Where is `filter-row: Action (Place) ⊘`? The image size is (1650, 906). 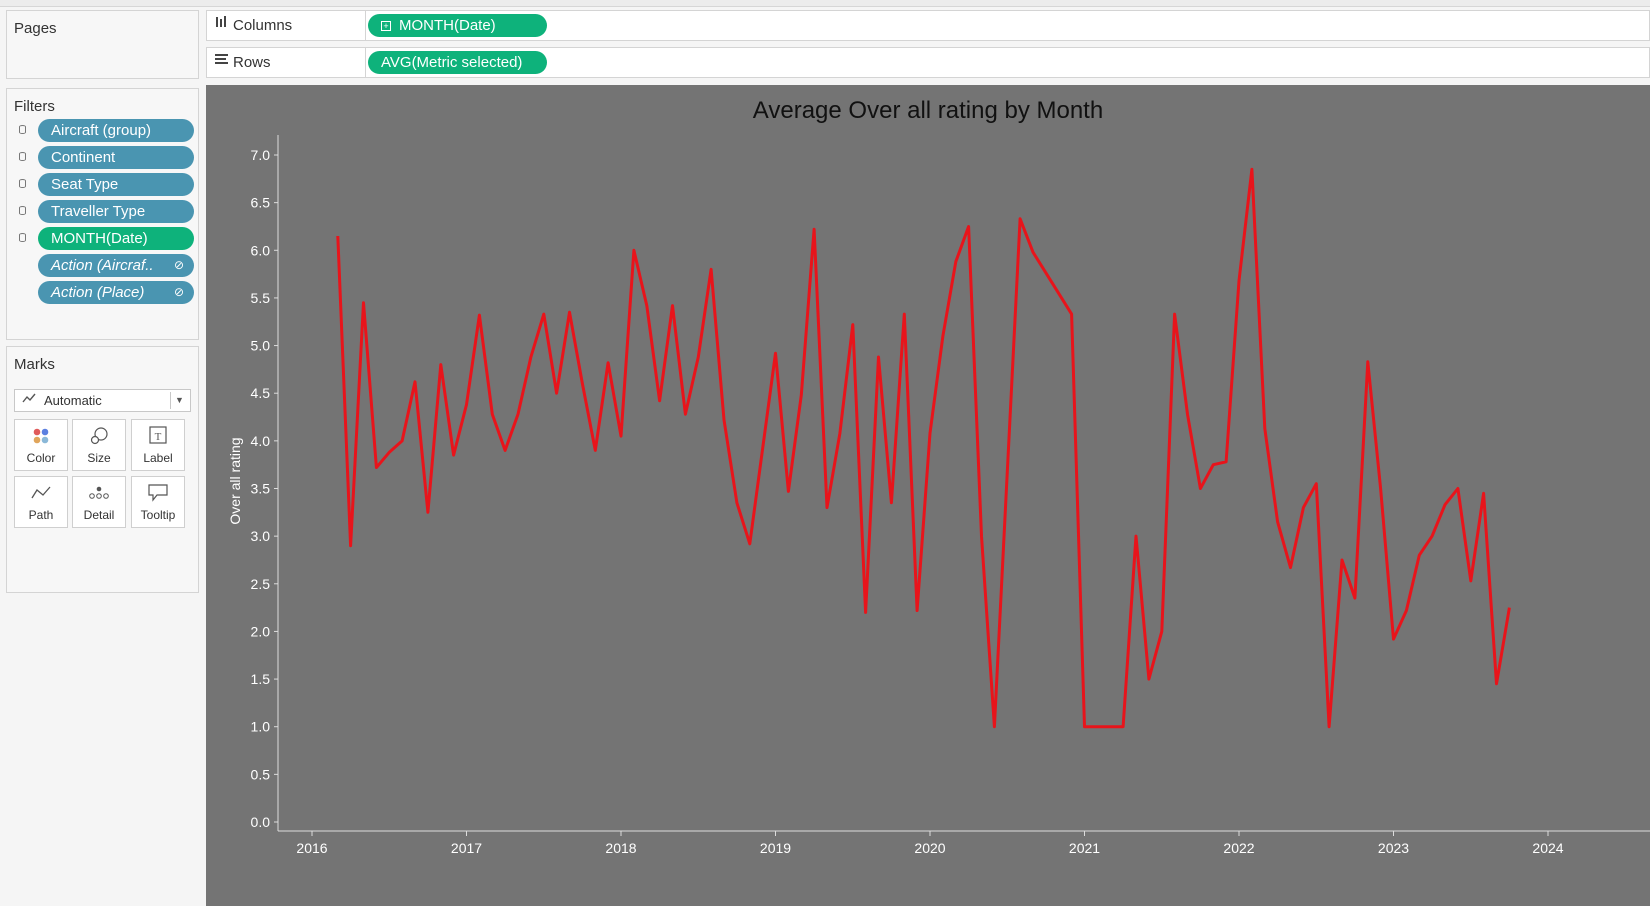
filter-row: Action (Place) ⊘ is located at coordinates (103, 292).